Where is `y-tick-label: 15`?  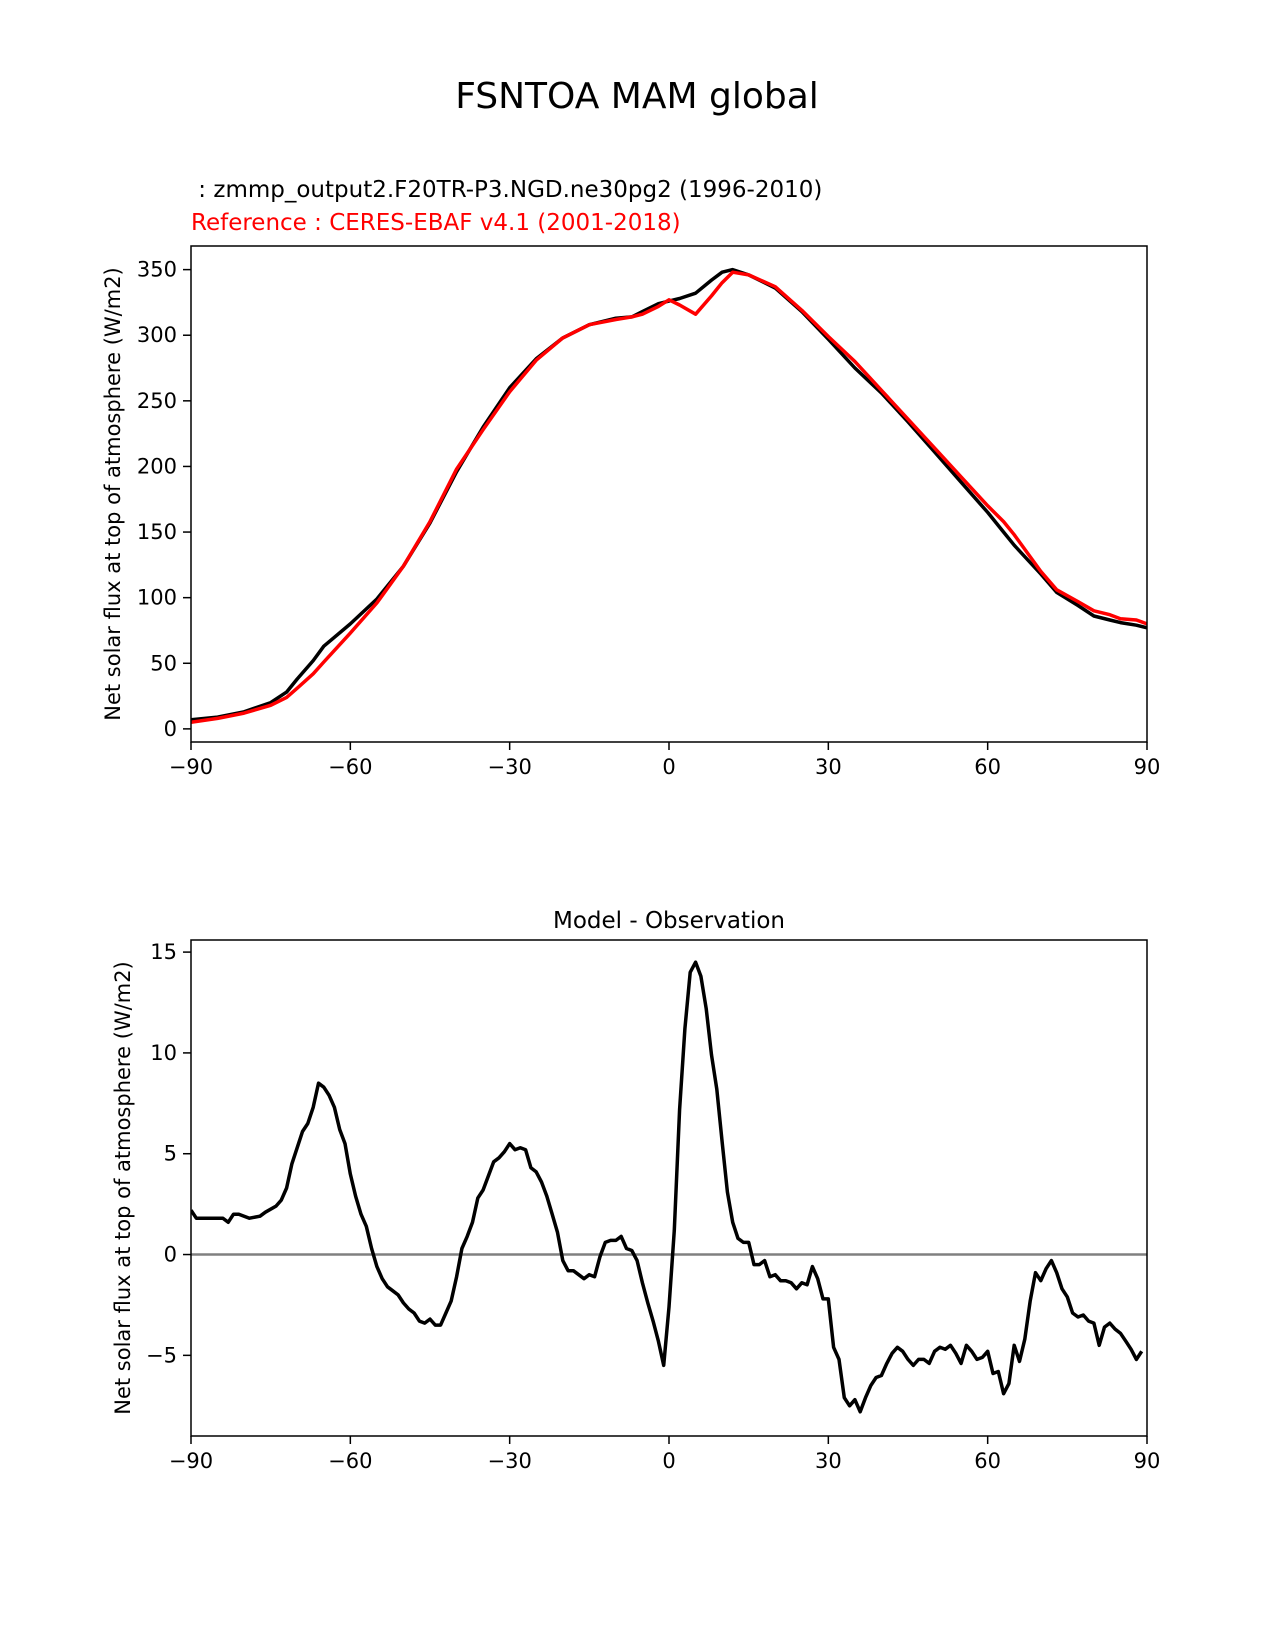 y-tick-label: 15 is located at coordinates (163, 952).